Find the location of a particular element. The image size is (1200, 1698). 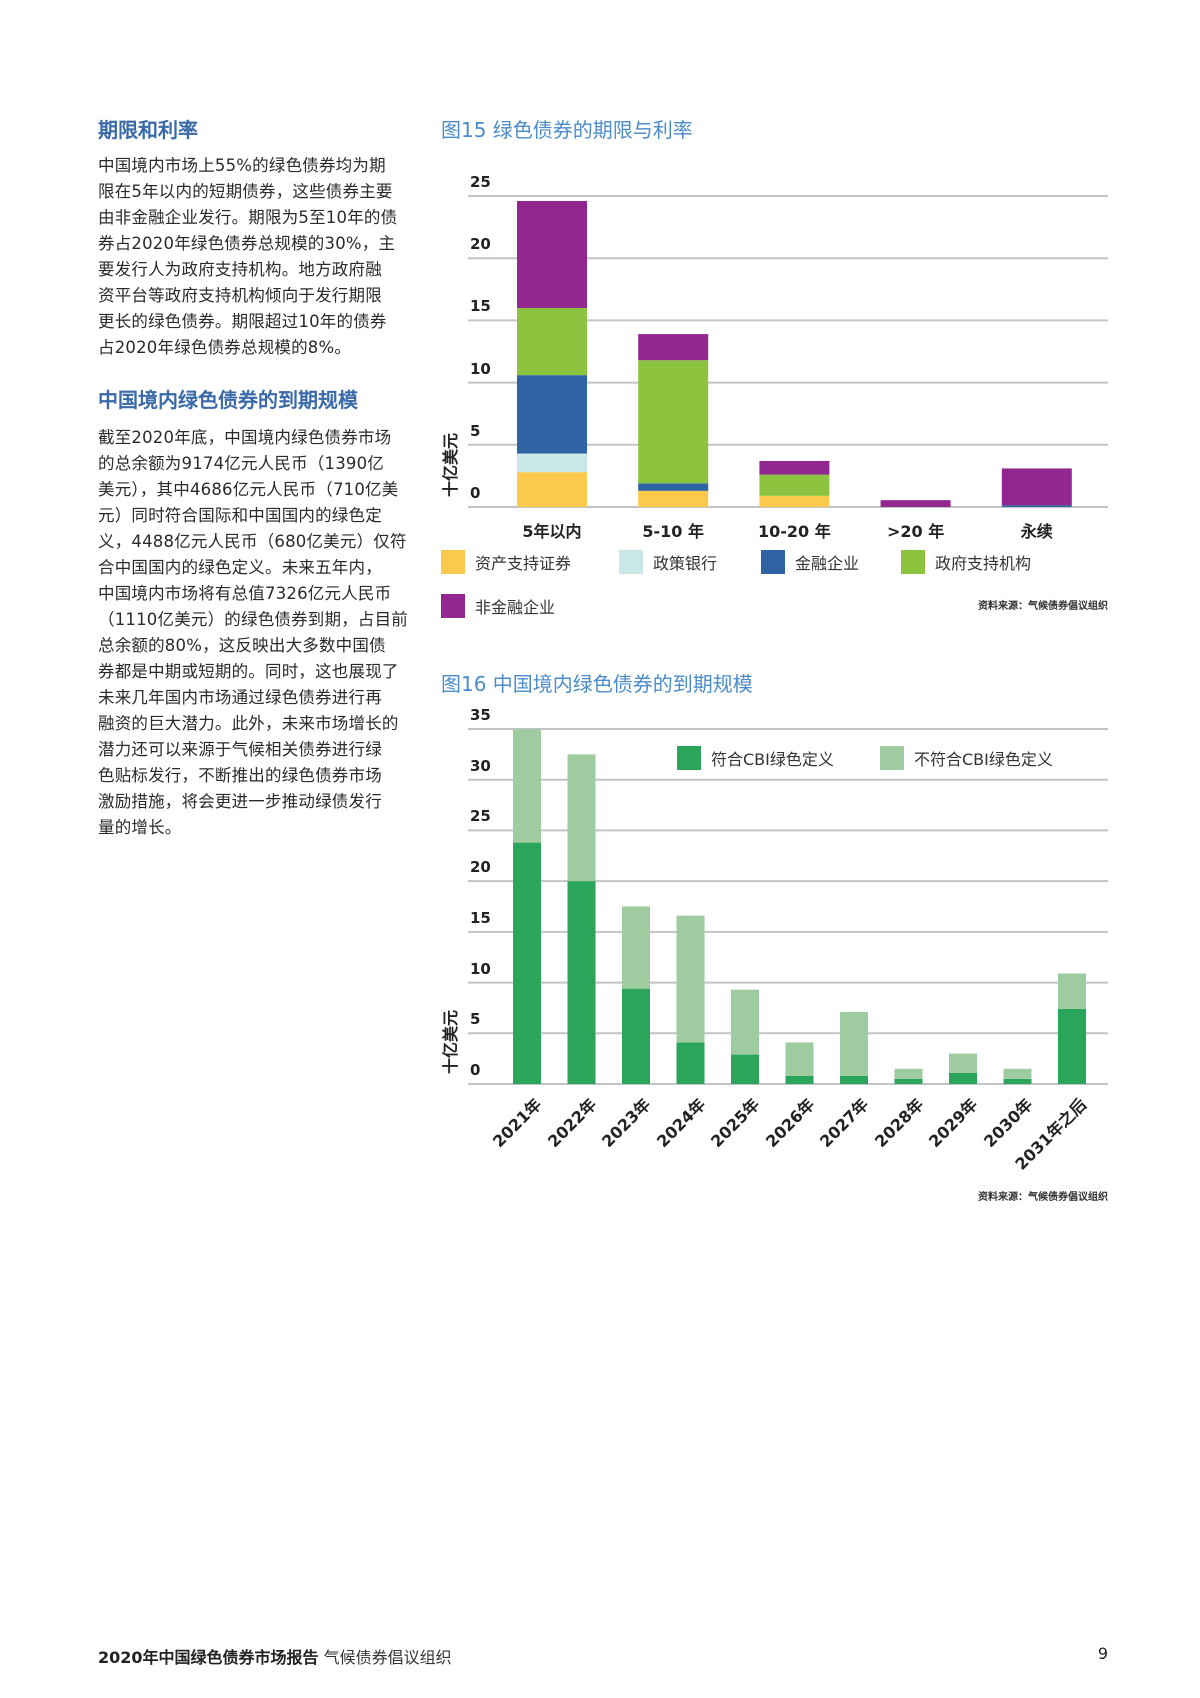

page-number: 9 is located at coordinates (1102, 1653).